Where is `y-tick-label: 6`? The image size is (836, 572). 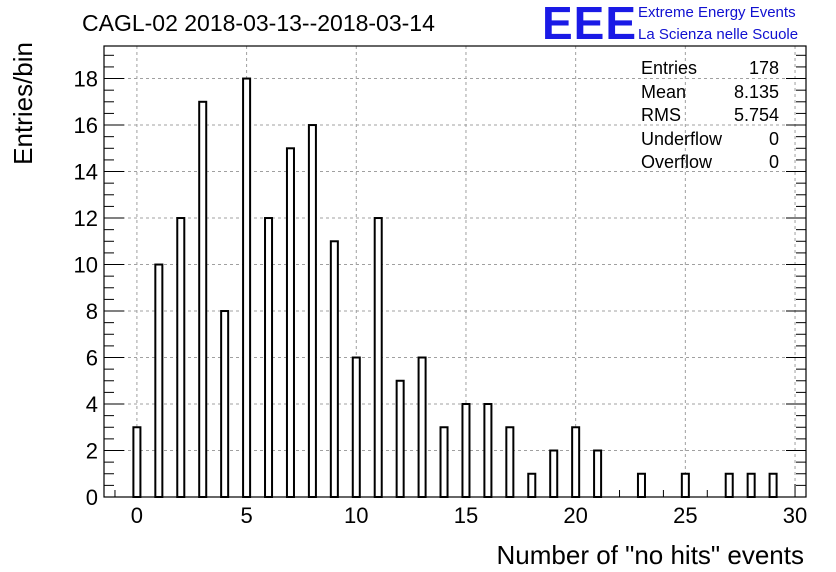
y-tick-label: 6 is located at coordinates (92, 358).